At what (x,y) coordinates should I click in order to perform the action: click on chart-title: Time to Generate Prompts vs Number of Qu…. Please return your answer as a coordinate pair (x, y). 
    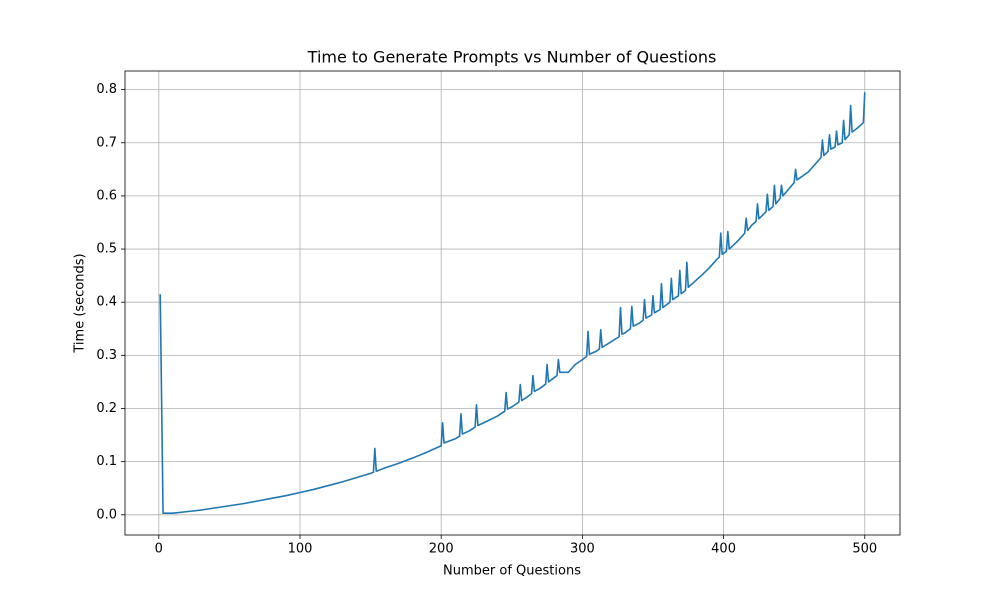
    Looking at the image, I should click on (512, 57).